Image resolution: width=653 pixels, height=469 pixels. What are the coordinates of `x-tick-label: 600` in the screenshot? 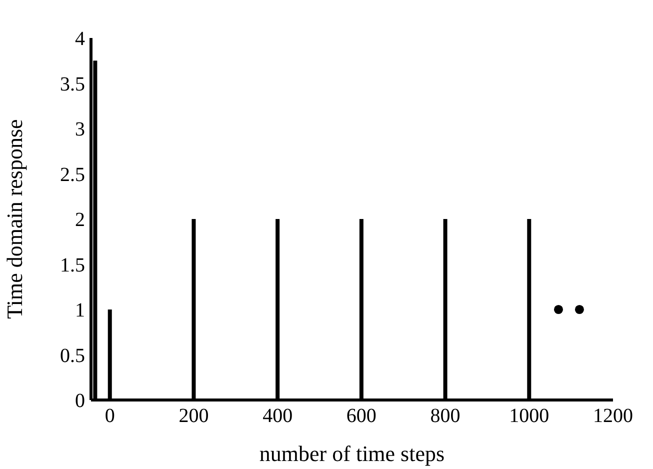 It's located at (361, 416).